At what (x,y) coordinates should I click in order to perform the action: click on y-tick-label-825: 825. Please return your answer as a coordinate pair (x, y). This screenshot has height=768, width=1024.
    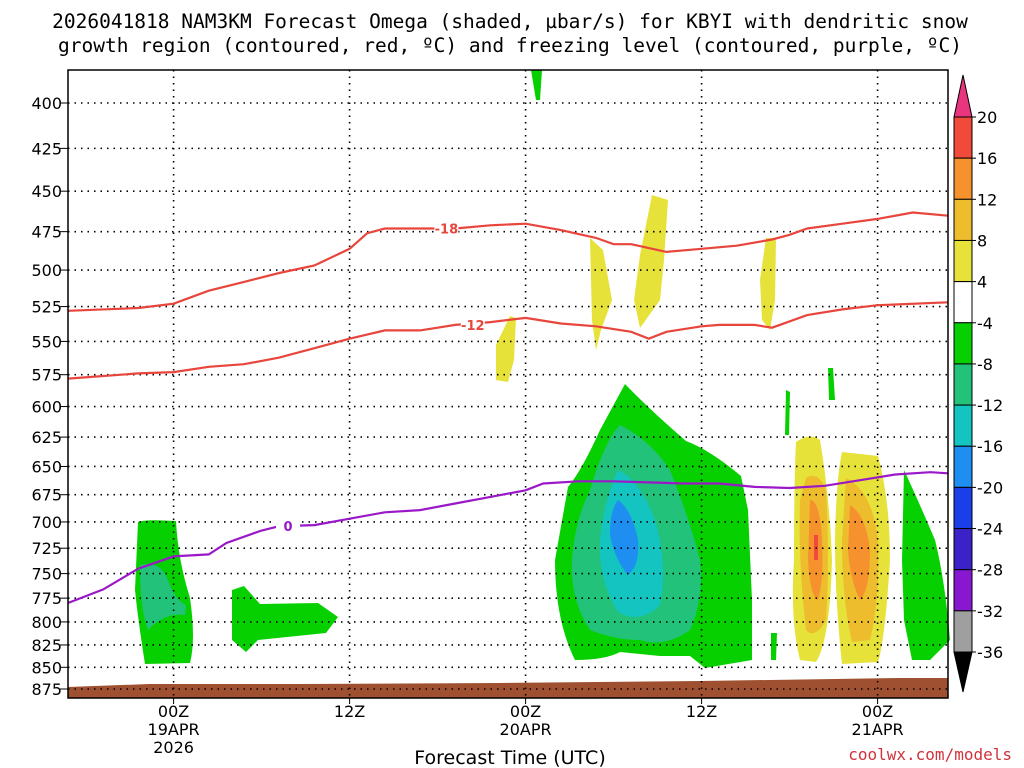
    Looking at the image, I should click on (46, 645).